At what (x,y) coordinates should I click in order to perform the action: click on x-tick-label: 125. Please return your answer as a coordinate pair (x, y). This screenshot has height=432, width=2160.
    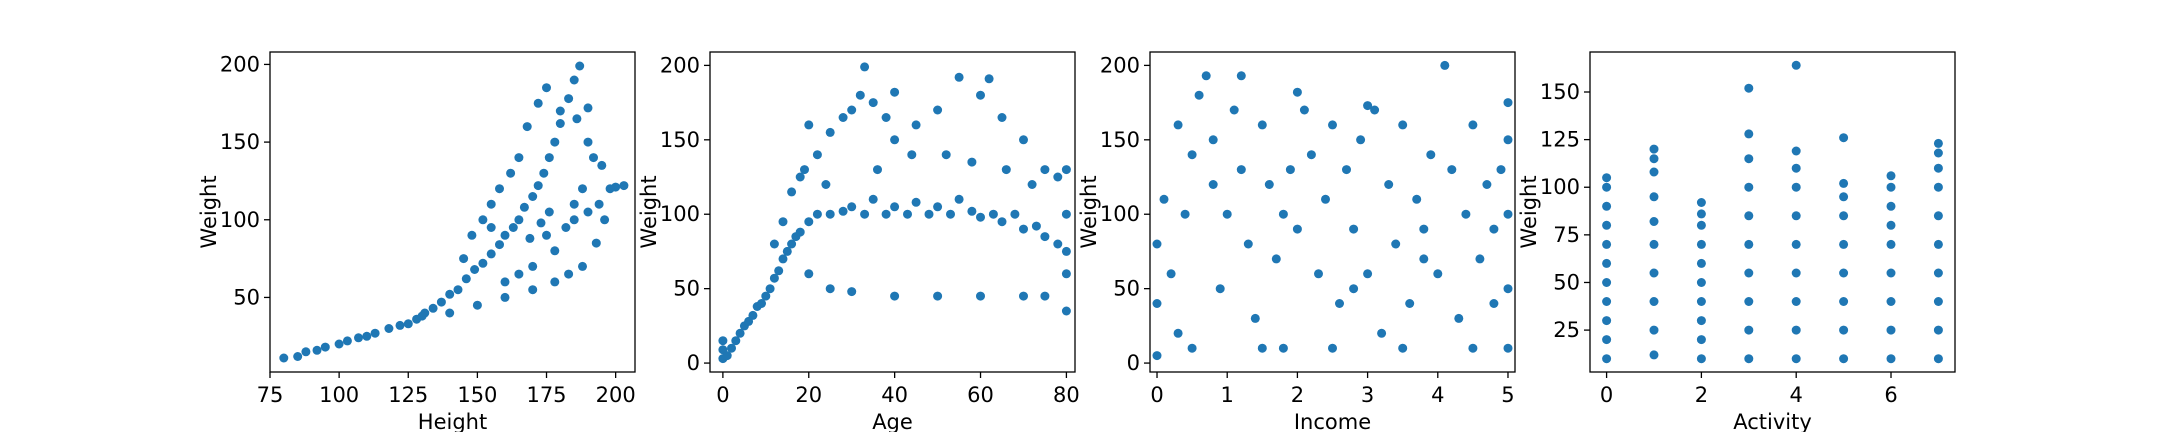
    Looking at the image, I should click on (408, 395).